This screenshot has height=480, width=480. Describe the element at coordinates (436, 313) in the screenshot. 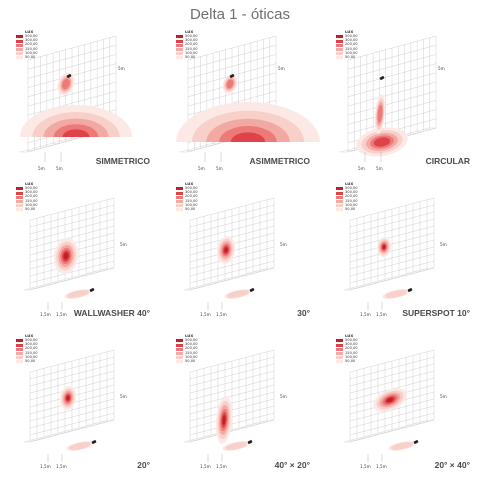

I see `optic-label: SUPERSPOT 10°` at that location.